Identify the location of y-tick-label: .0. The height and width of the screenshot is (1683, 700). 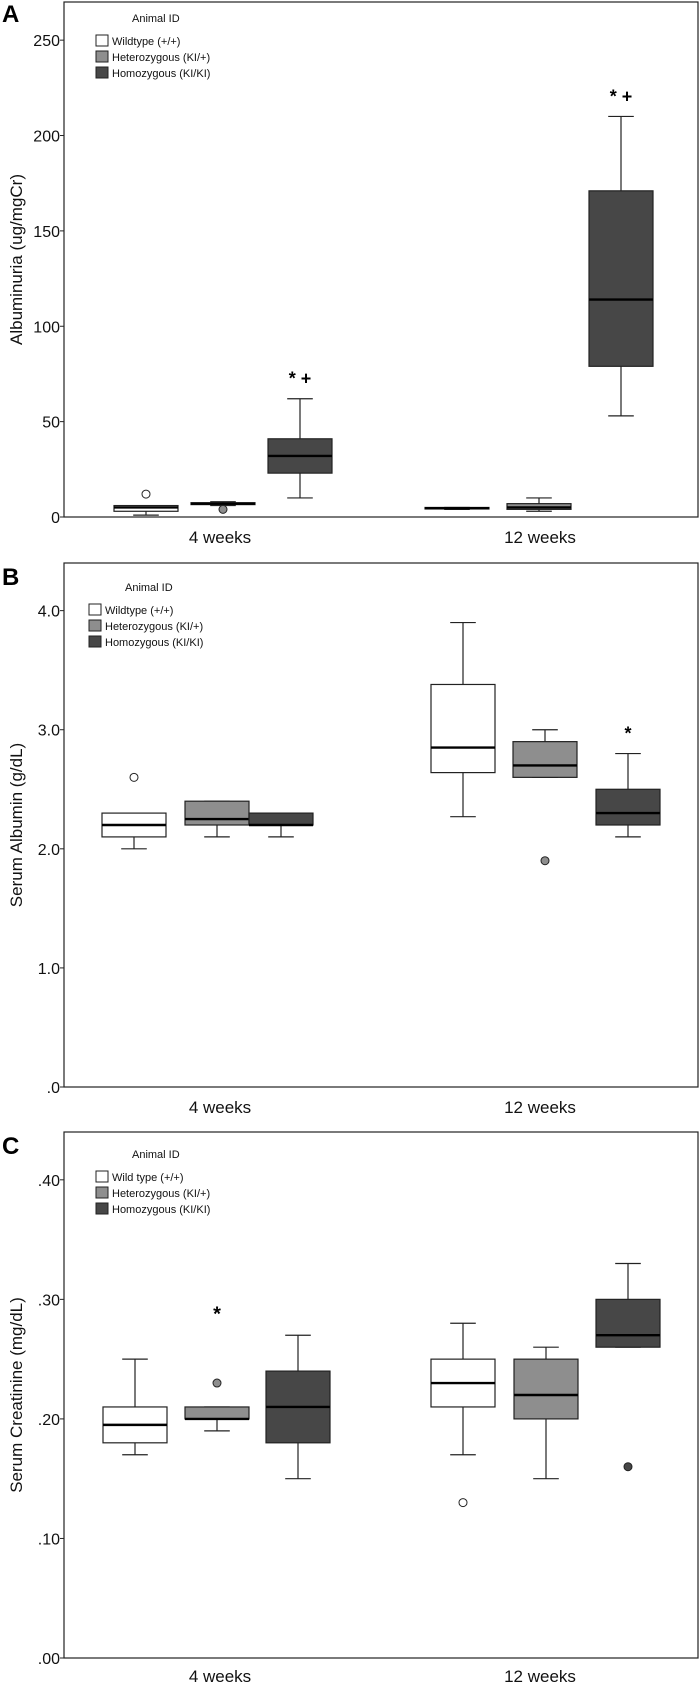
(53, 1088).